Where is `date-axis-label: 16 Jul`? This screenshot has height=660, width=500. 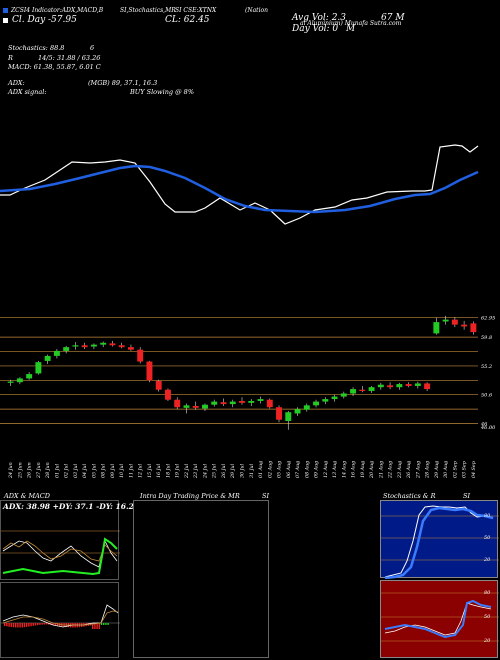 date-axis-label: 16 Jul is located at coordinates (159, 470).